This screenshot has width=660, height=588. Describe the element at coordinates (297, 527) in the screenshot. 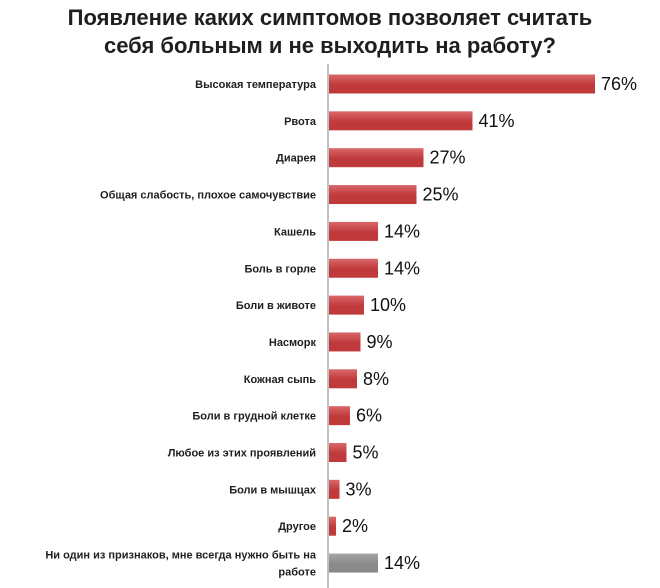

I see `category-label: Другое` at that location.